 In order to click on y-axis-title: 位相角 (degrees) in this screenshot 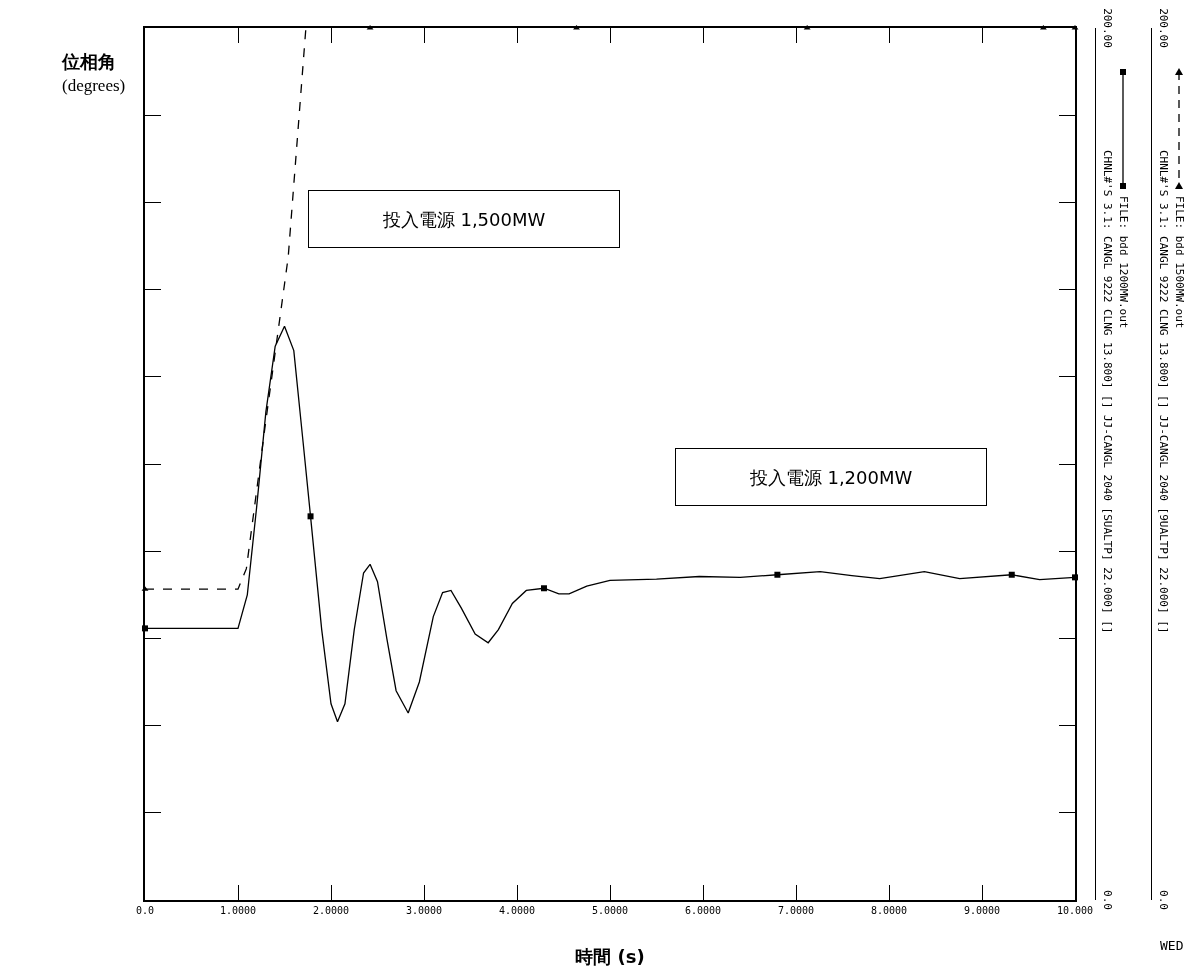, I will do `click(94, 73)`.